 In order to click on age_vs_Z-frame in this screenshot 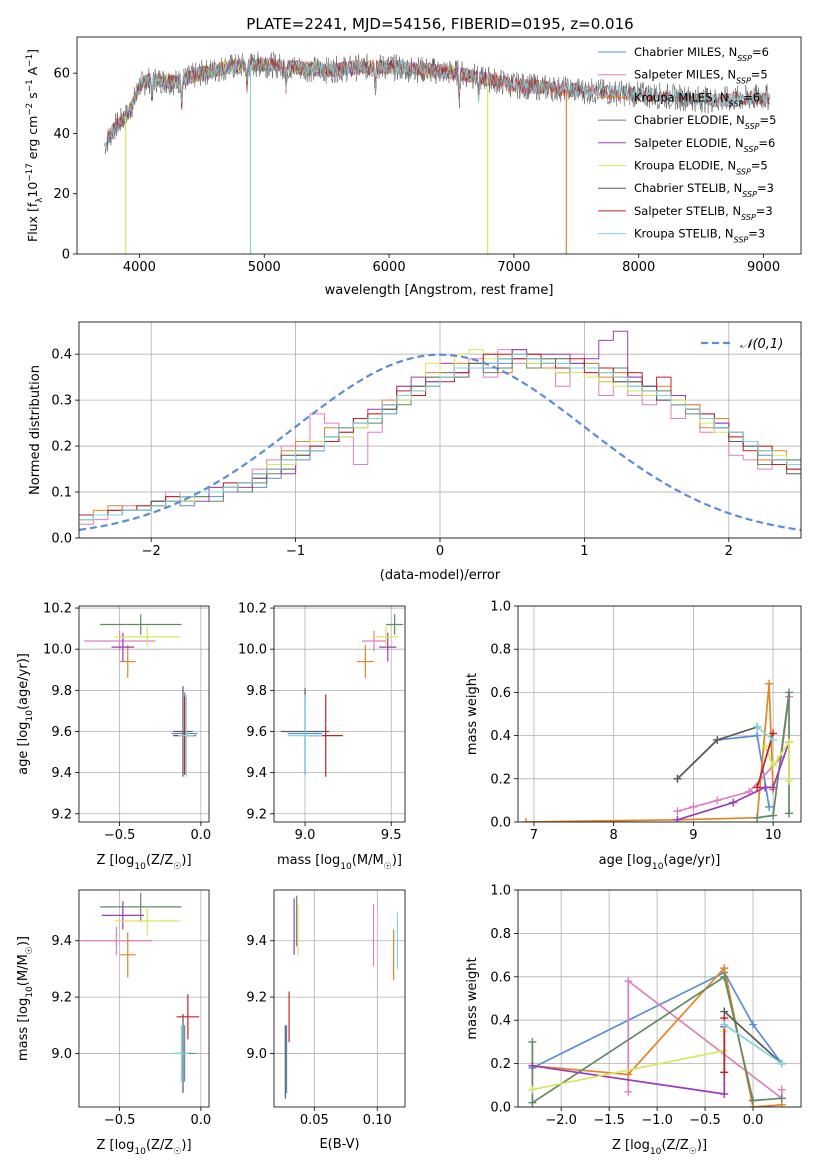, I will do `click(144, 714)`.